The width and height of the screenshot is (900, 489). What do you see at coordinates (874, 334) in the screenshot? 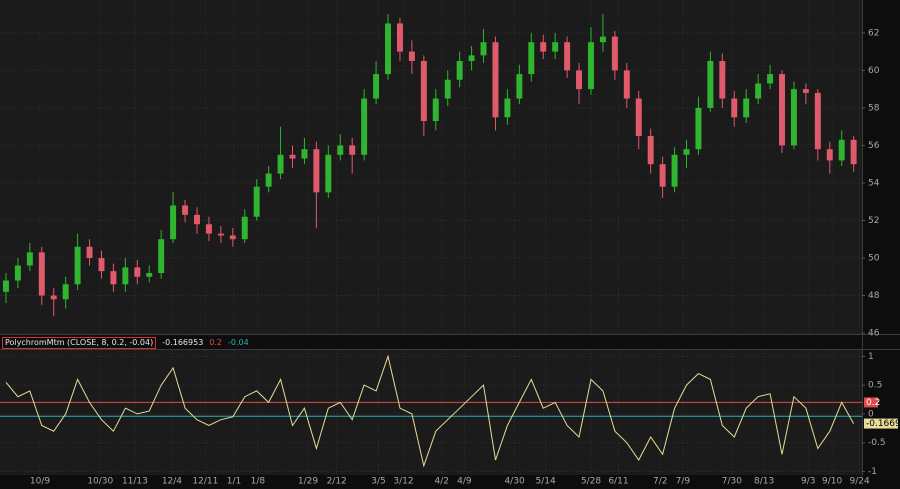
I see `y-tick-label: 46` at bounding box center [874, 334].